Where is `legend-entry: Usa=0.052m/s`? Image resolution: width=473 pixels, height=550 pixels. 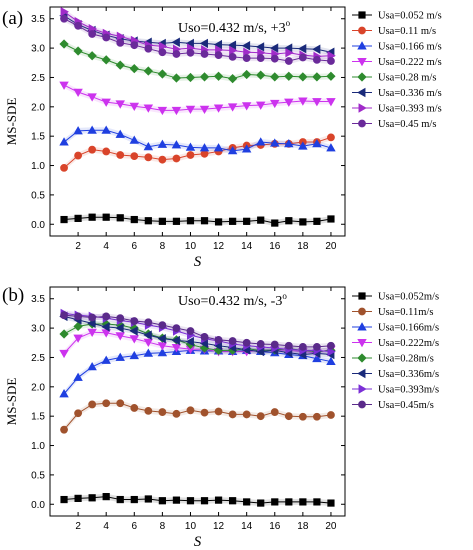
legend-entry: Usa=0.052m/s is located at coordinates (395, 297).